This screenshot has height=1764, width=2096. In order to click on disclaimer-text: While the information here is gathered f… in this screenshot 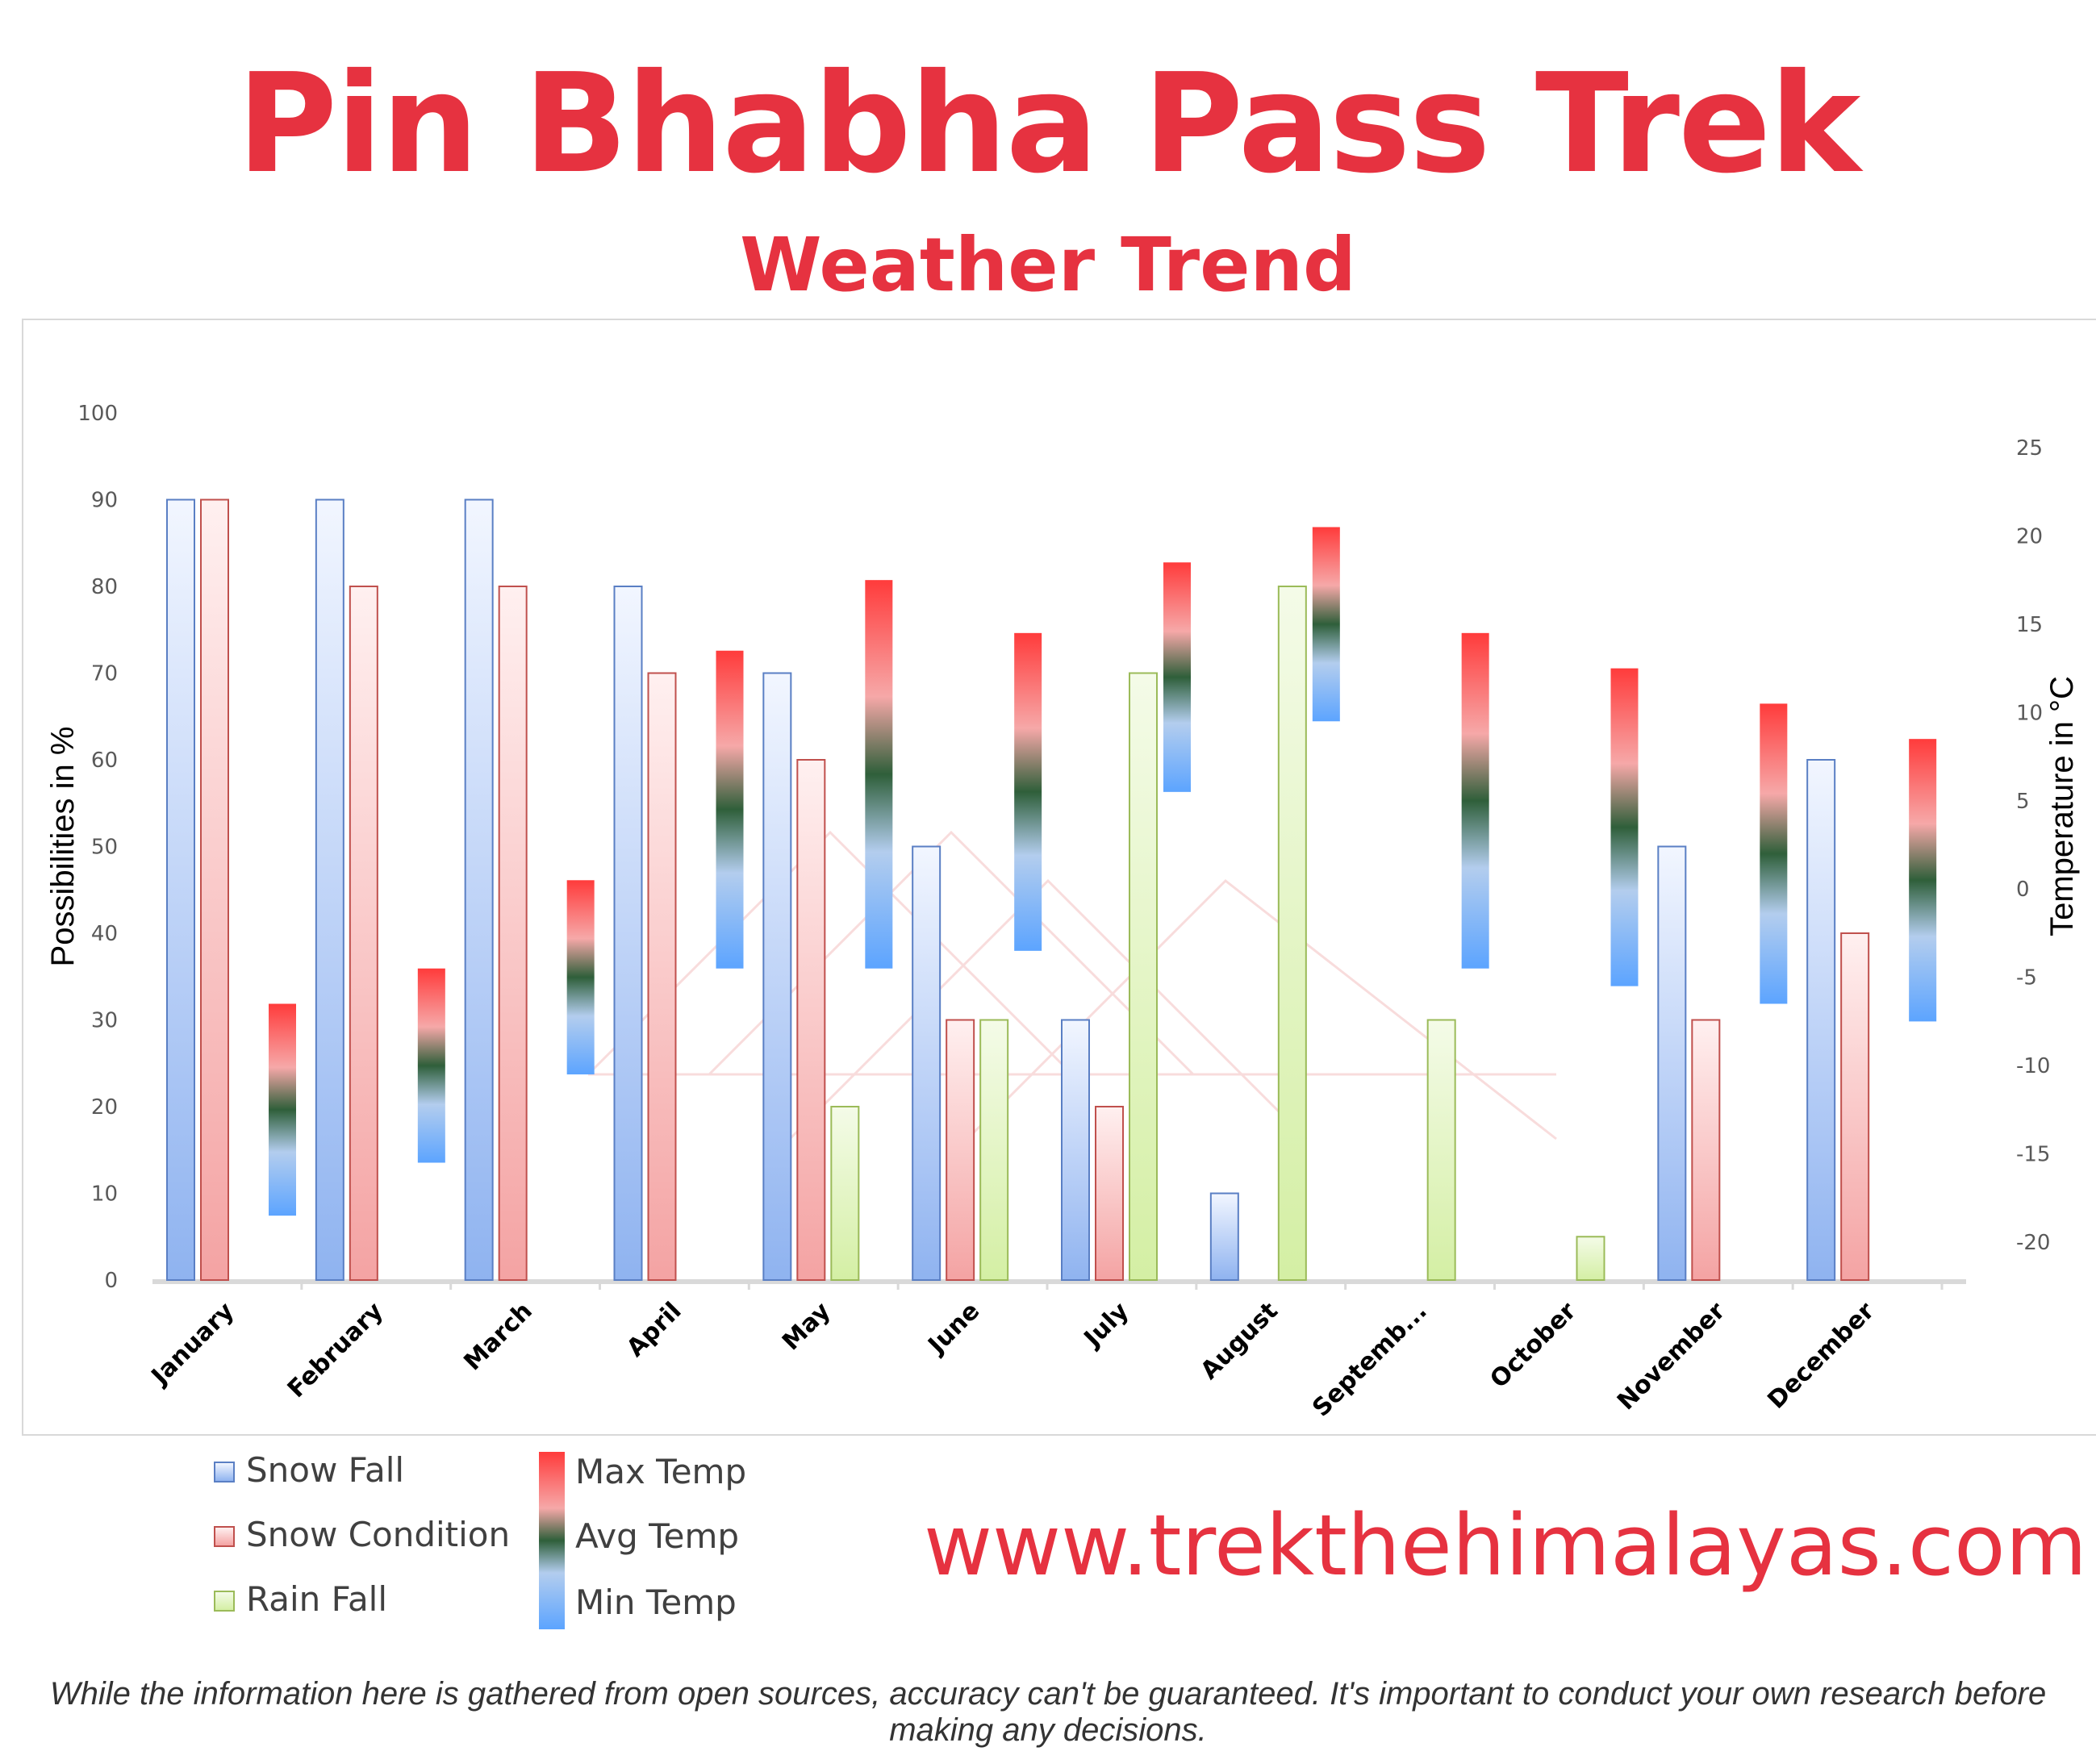, I will do `click(1048, 1712)`.